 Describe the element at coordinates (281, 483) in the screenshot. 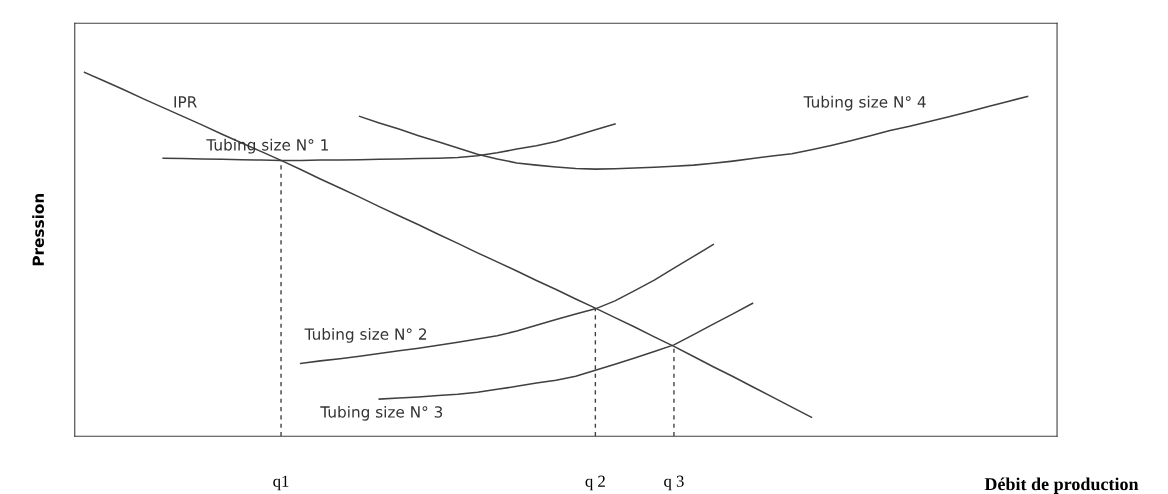

I see `x-tick-label: q1` at that location.